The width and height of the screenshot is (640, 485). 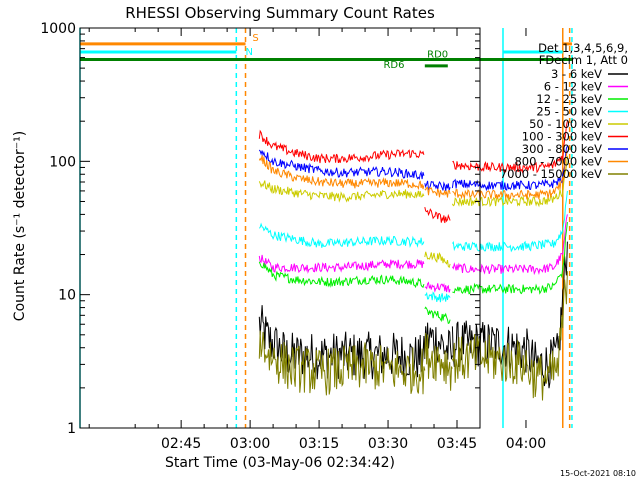 What do you see at coordinates (583, 48) in the screenshot?
I see `legend-header-0: Det 1,3,4,5,6,9,` at bounding box center [583, 48].